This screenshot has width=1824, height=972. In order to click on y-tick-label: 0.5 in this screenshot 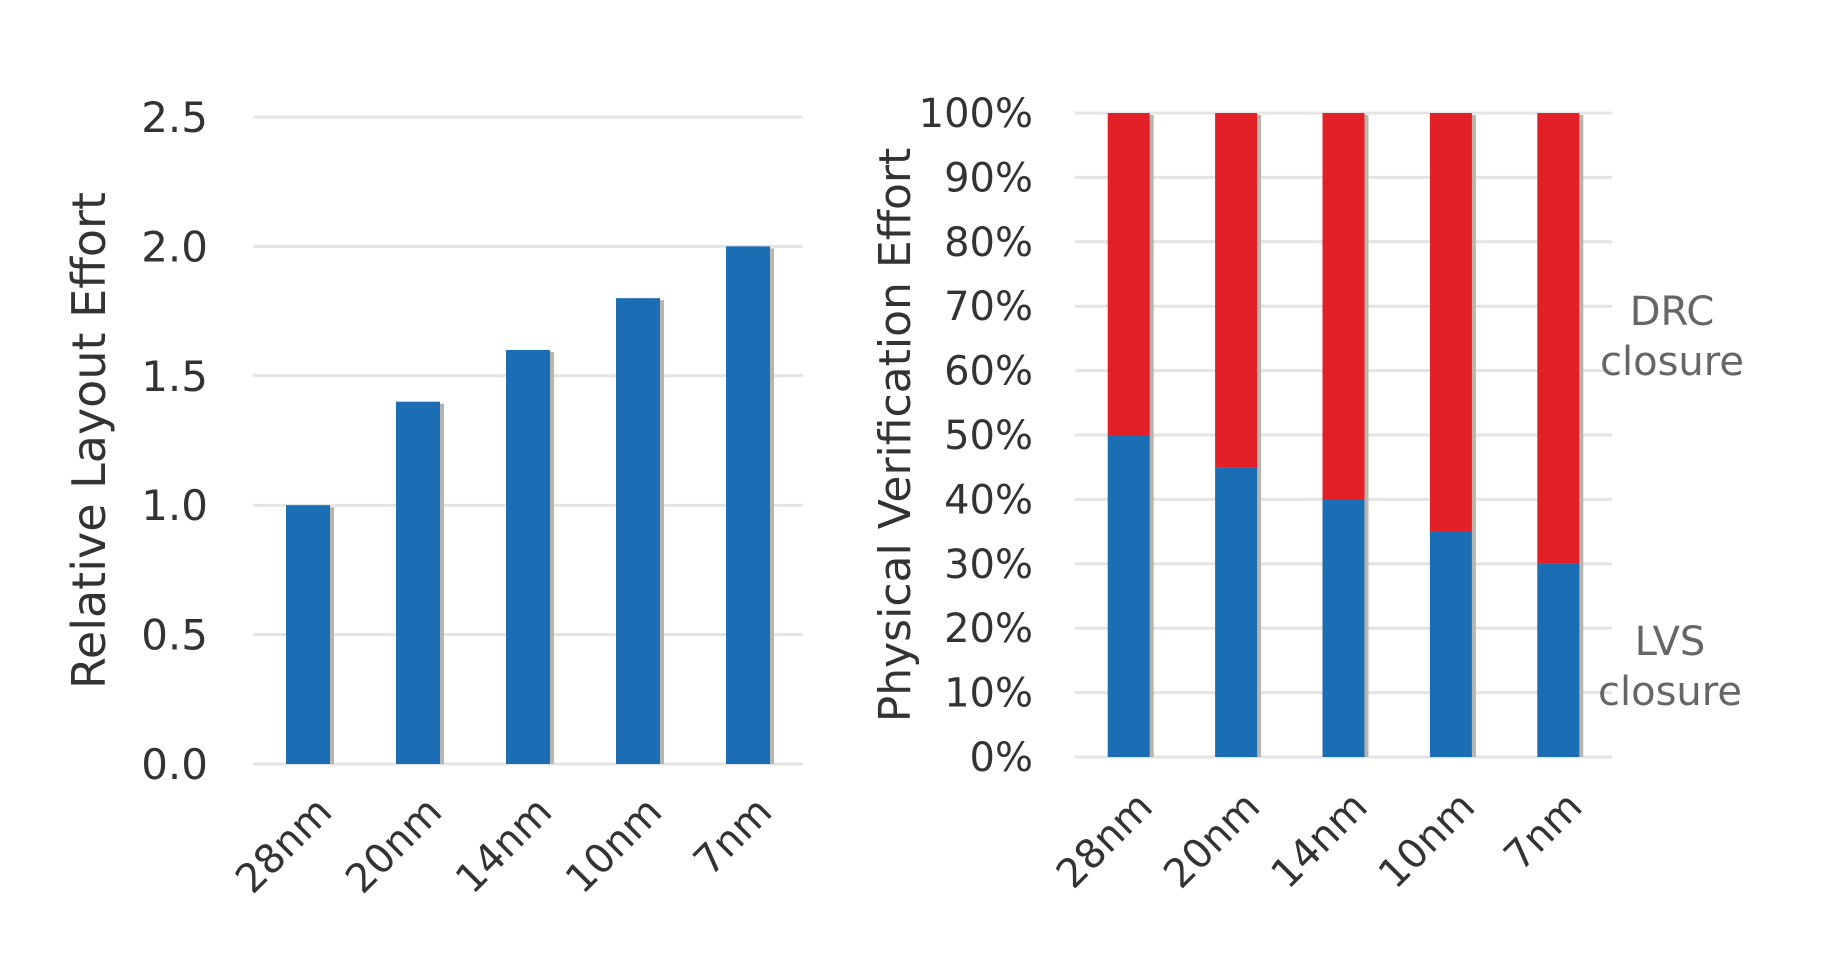, I will do `click(174, 635)`.